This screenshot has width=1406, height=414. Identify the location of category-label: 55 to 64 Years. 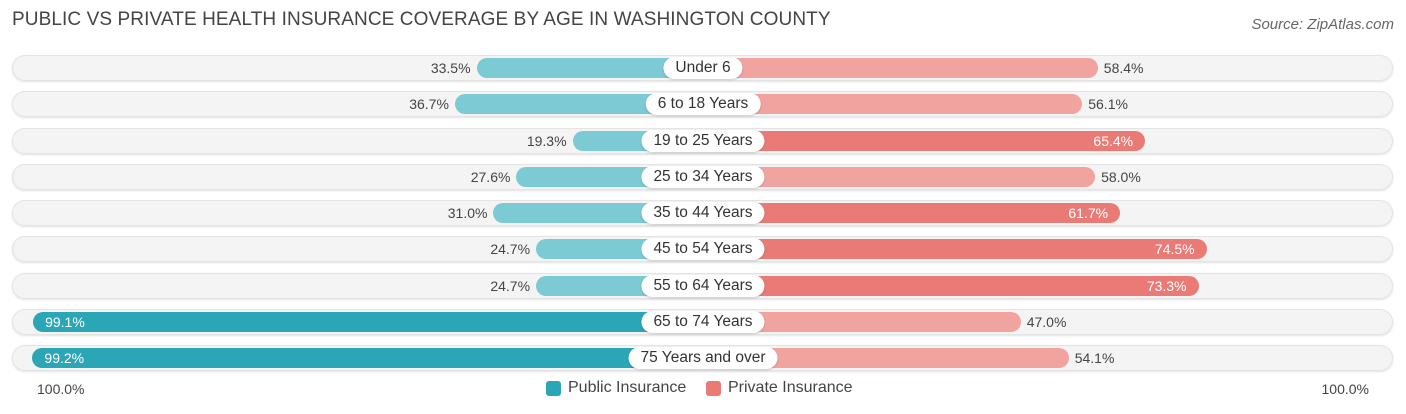
(703, 285).